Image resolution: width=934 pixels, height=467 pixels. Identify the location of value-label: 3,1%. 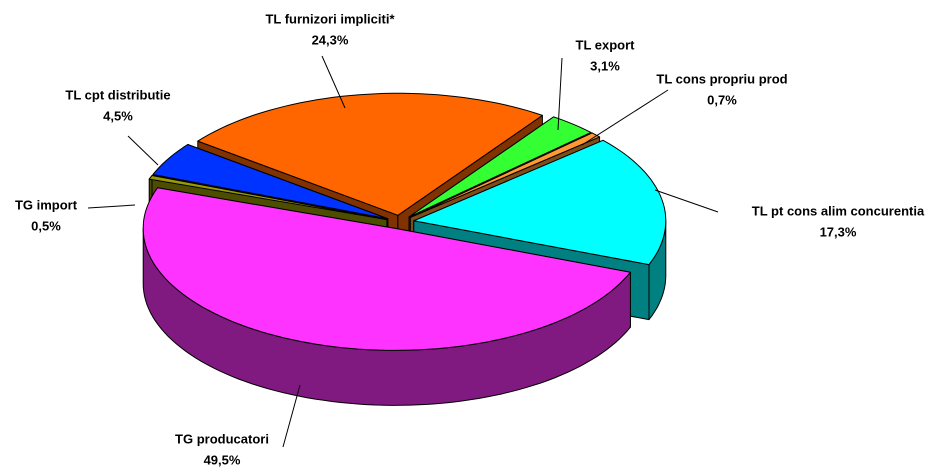
(605, 65).